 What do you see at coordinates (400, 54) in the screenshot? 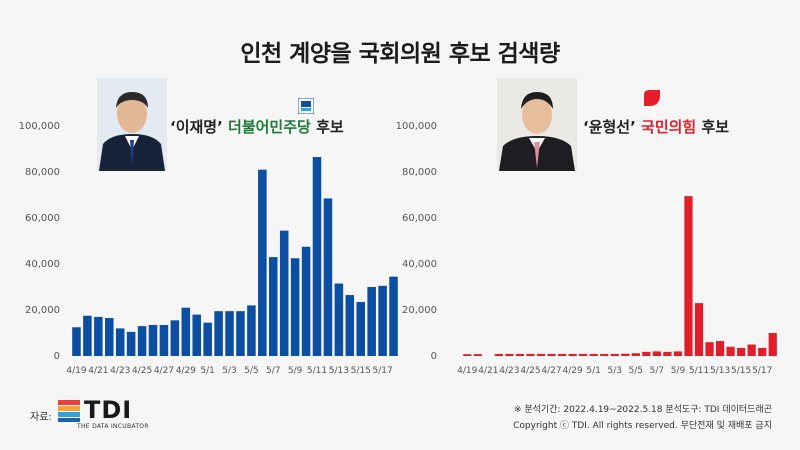
I see `page-title: 인천 계양을 국회의원 후보 검색량` at bounding box center [400, 54].